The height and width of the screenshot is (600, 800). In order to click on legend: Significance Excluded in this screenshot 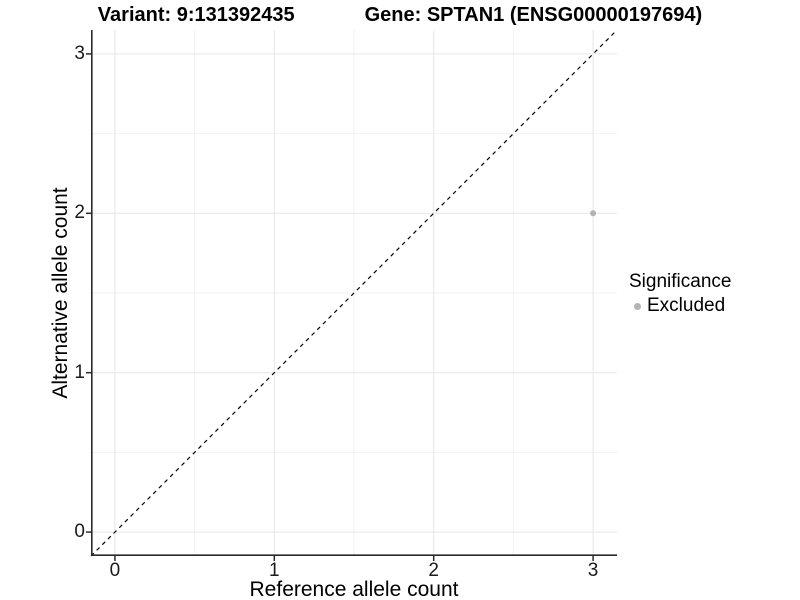, I will do `click(680, 294)`.